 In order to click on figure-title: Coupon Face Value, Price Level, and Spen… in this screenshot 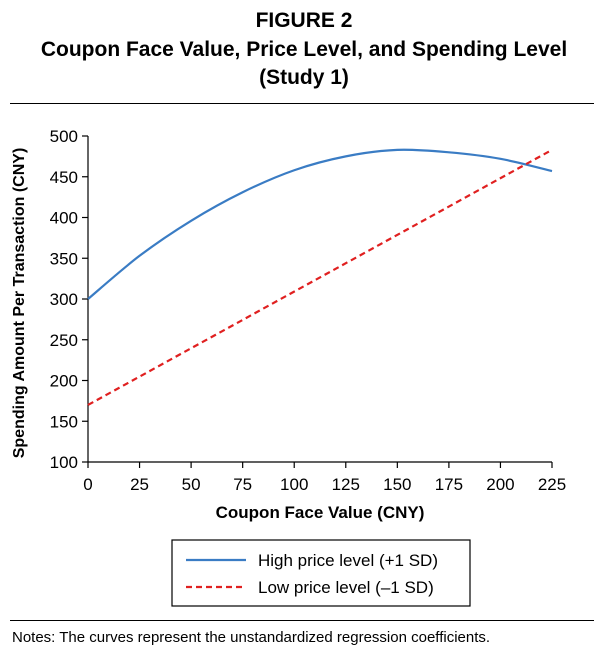, I will do `click(304, 63)`.